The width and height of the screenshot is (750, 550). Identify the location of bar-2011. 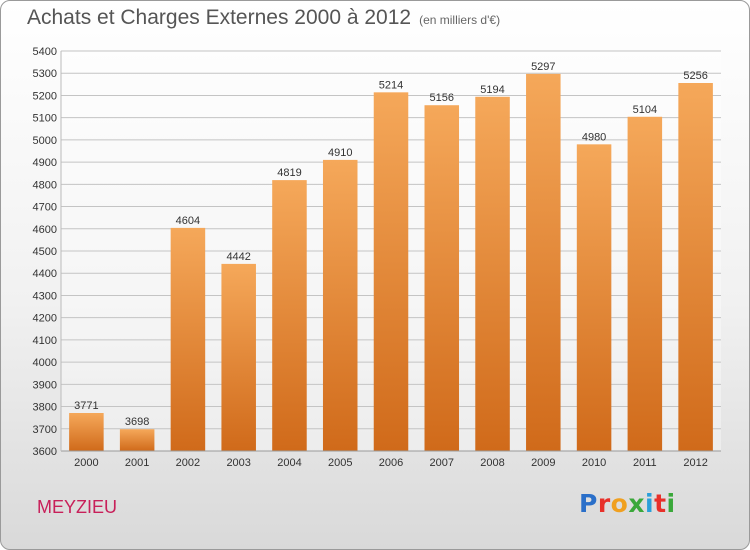
(645, 284).